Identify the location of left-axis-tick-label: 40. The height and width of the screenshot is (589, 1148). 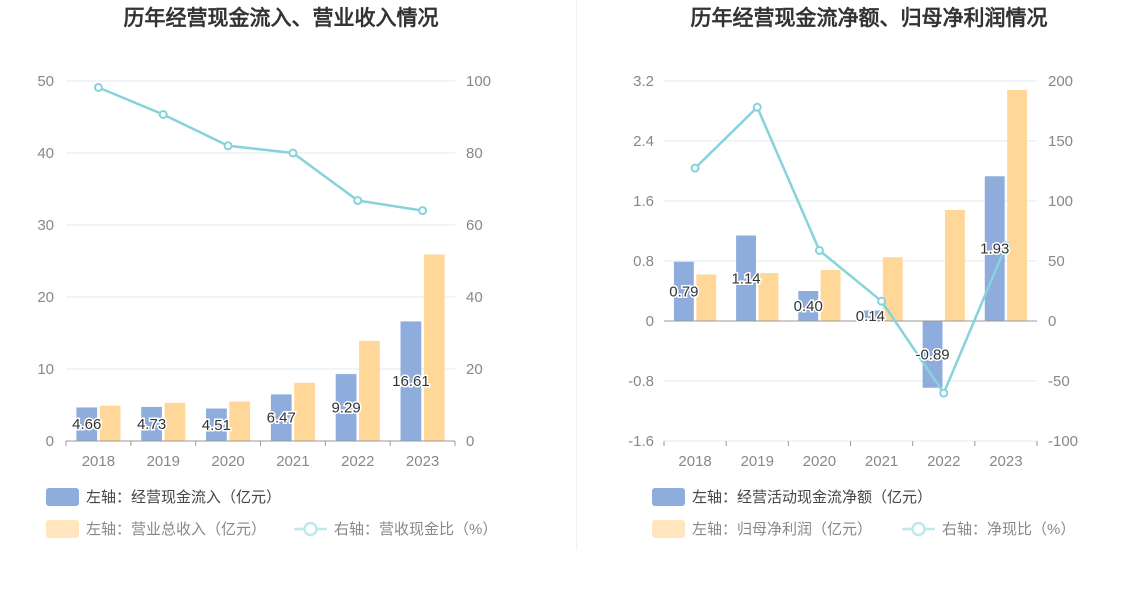
(45, 153).